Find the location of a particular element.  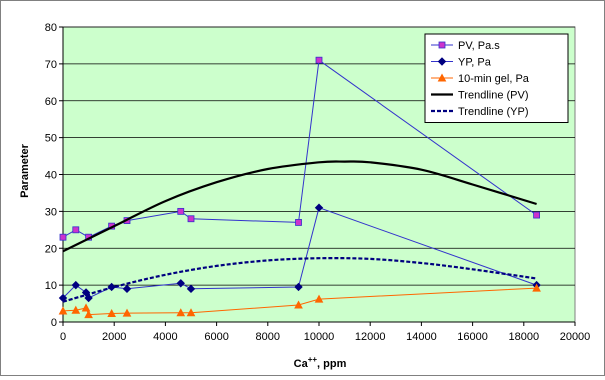

x-tick-label: 12000 is located at coordinates (370, 337).